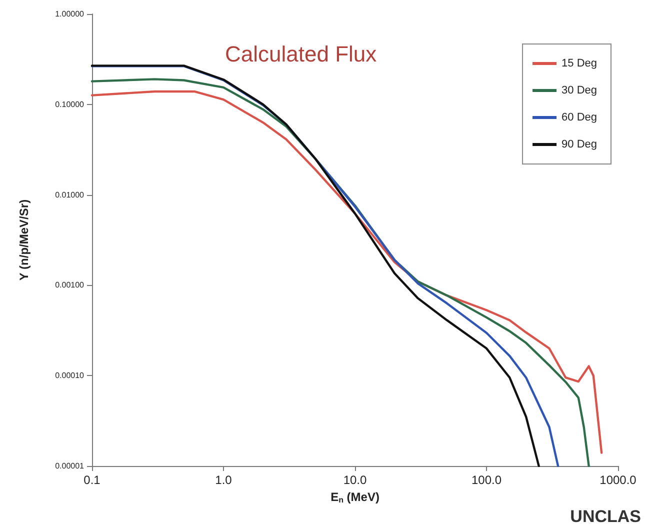 The width and height of the screenshot is (653, 529). Describe the element at coordinates (618, 480) in the screenshot. I see `x-tick-label: 1000.0` at that location.